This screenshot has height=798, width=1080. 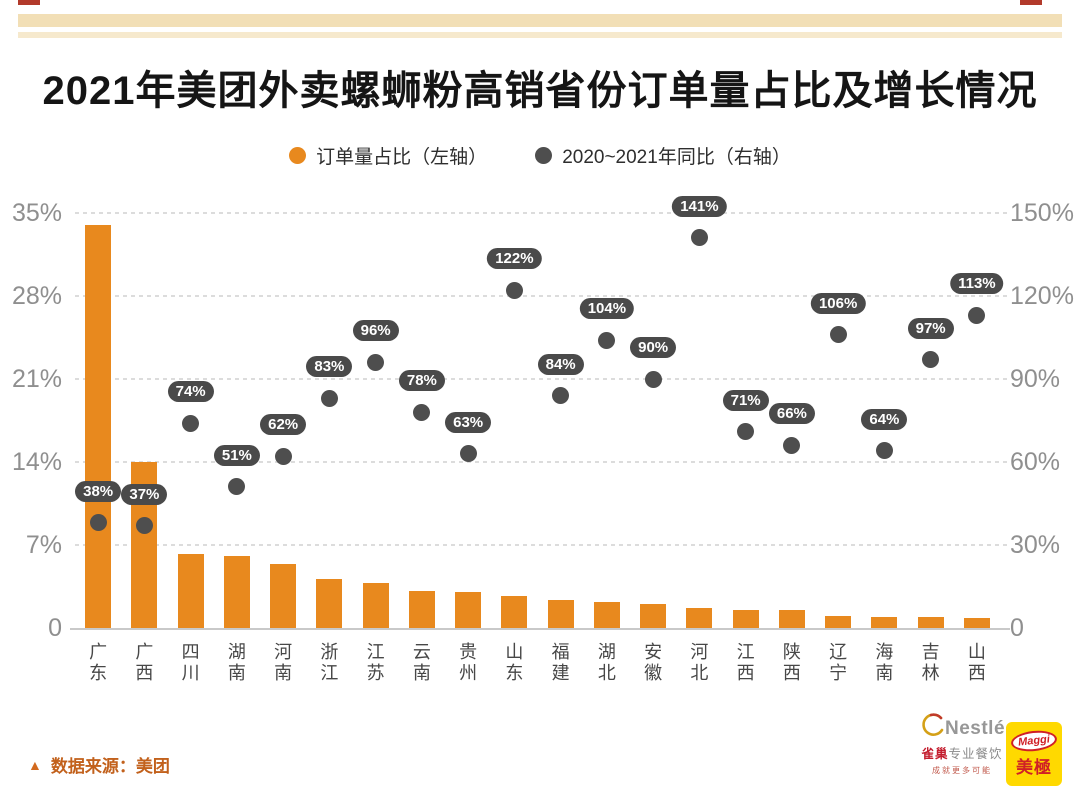 I want to click on y-axis-label-right: 30%, so click(x=1035, y=545).